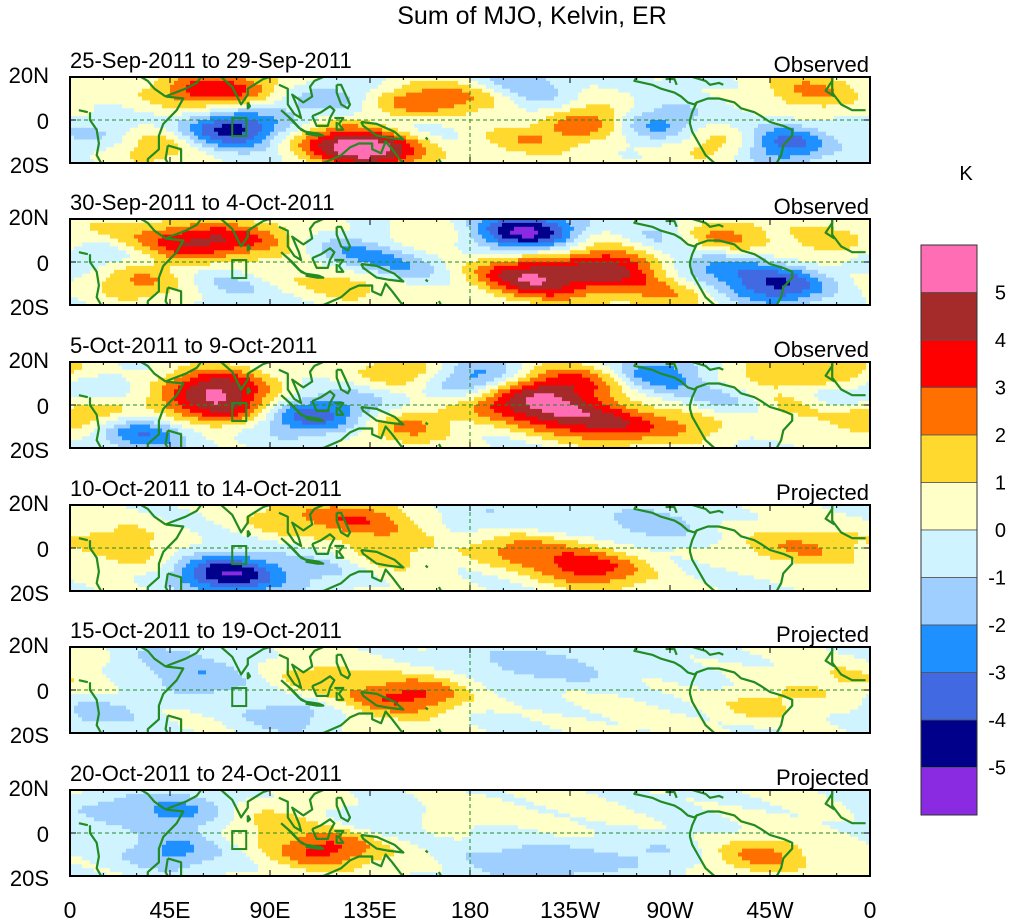  Describe the element at coordinates (1000, 484) in the screenshot. I see `colorbar-tick-label: 1` at that location.